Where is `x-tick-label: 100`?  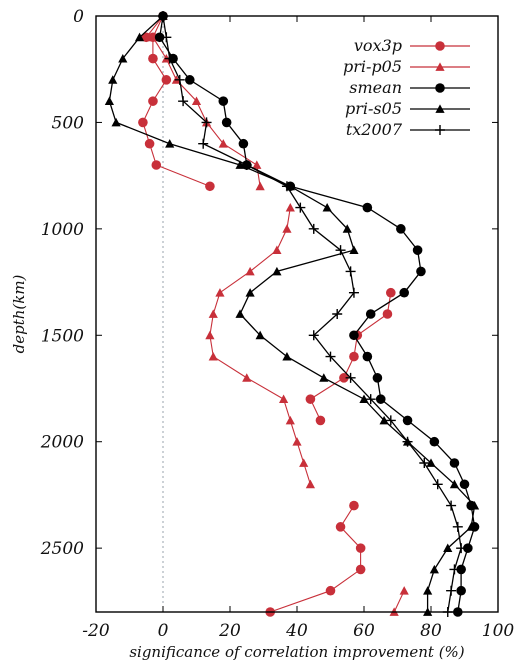 x-tick-label: 100 is located at coordinates (498, 631).